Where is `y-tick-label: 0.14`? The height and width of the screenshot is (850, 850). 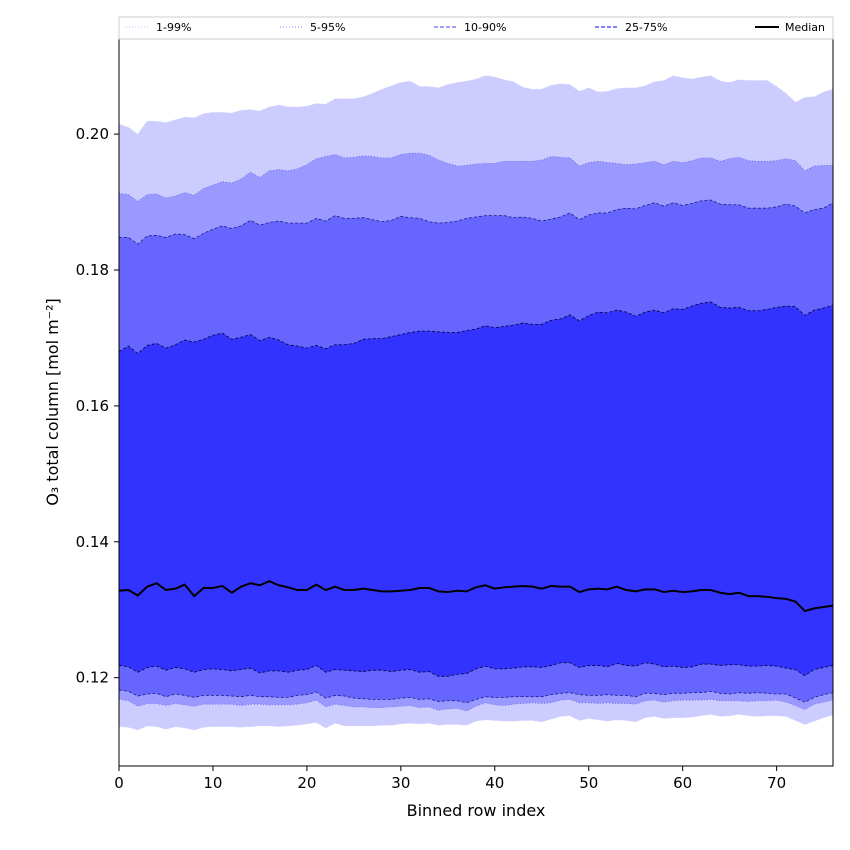
y-tick-label: 0.14 is located at coordinates (92, 542).